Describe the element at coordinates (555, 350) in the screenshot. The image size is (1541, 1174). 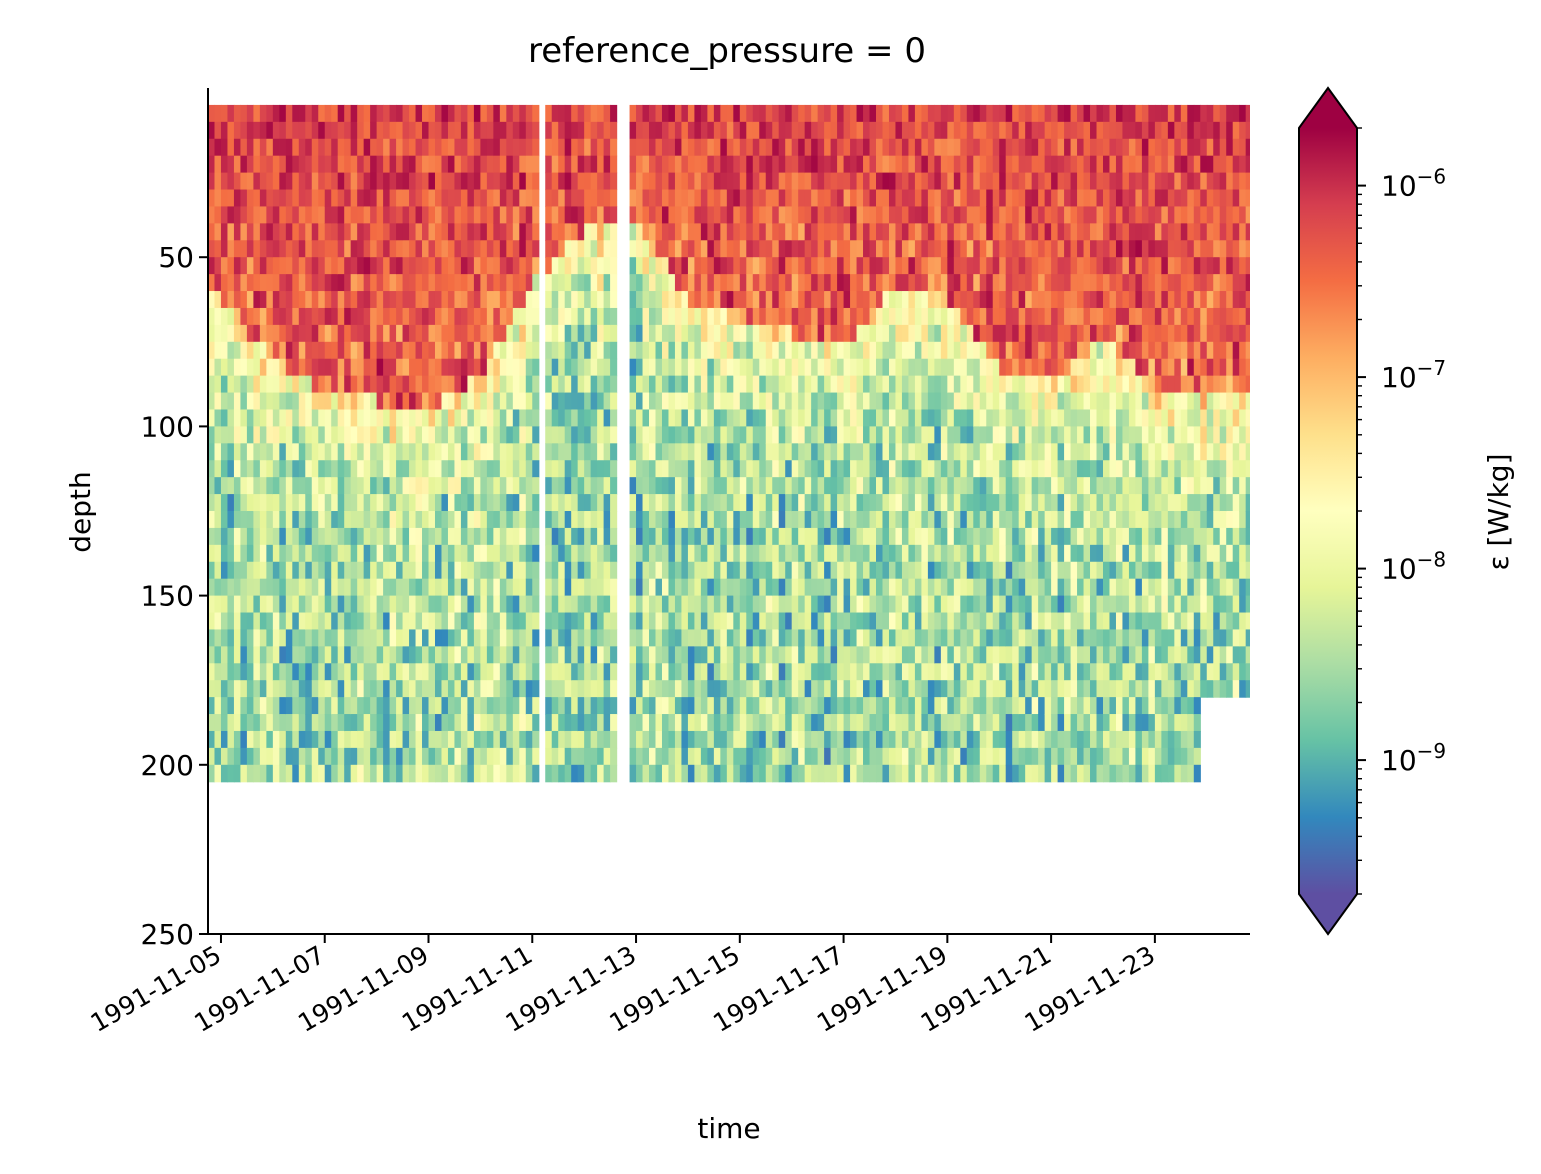
I see `heatmap-cell-2094` at that location.